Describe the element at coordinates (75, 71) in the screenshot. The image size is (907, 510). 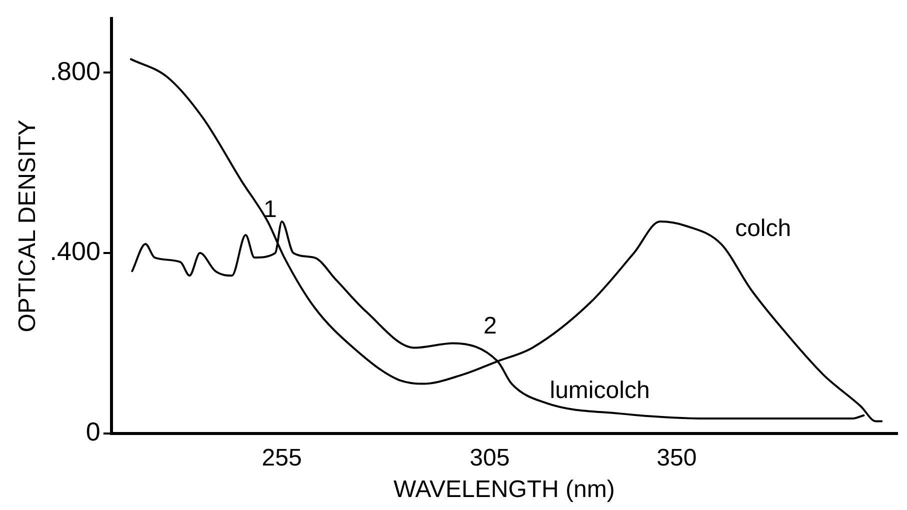
I see `y-tick-label: .800` at that location.